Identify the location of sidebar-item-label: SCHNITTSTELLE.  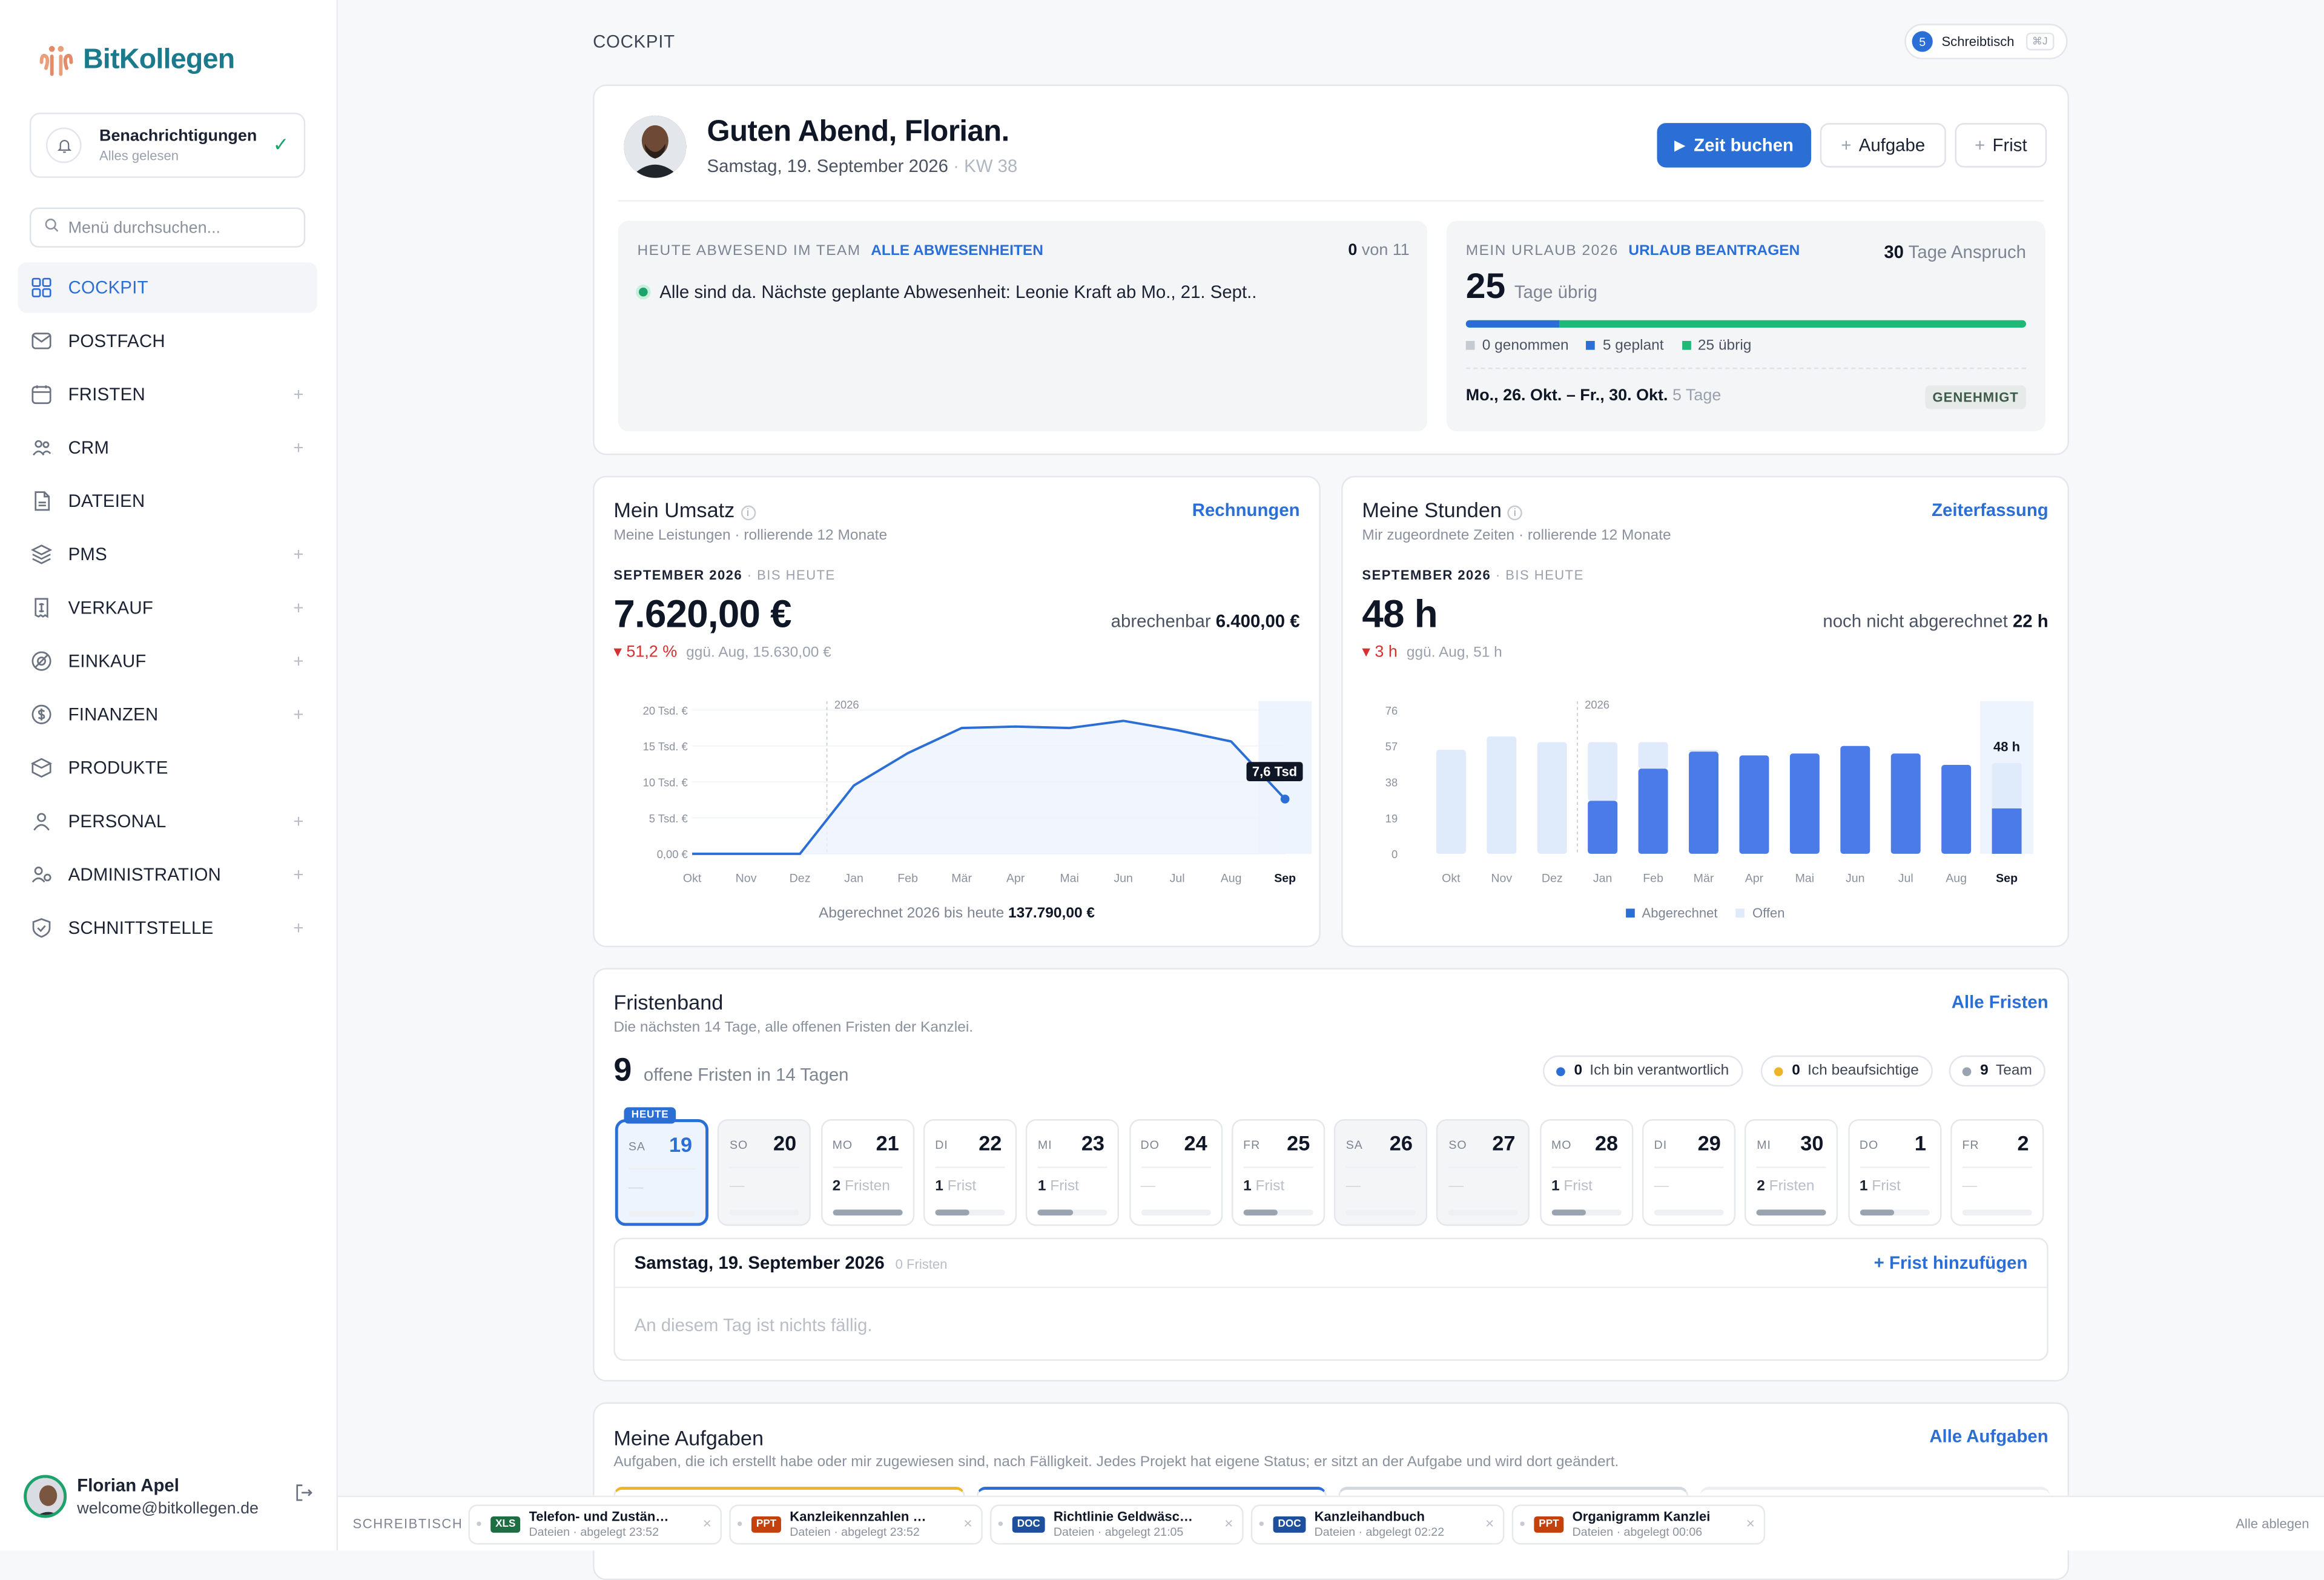
(141, 927).